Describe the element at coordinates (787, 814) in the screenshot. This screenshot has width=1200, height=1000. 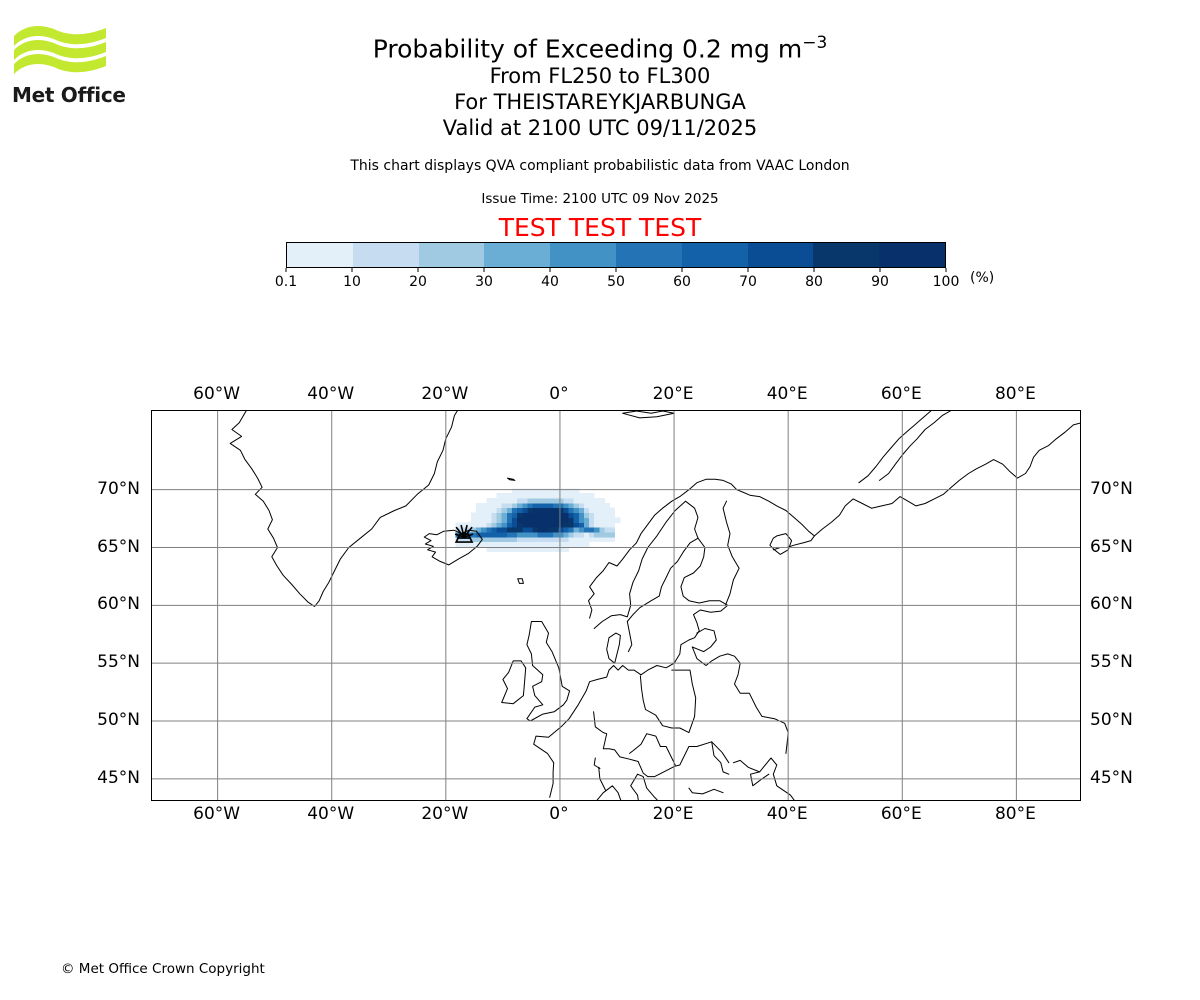
I see `lon-label-bot-40: 40°E` at that location.